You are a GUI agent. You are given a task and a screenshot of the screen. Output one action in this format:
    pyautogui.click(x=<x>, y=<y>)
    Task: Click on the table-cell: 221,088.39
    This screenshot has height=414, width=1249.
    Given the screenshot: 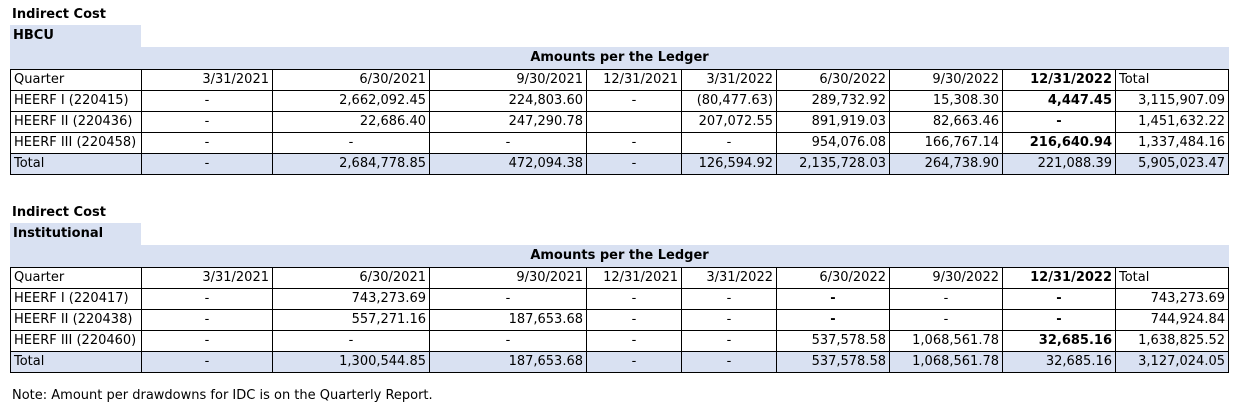 What is the action you would take?
    pyautogui.click(x=1059, y=164)
    